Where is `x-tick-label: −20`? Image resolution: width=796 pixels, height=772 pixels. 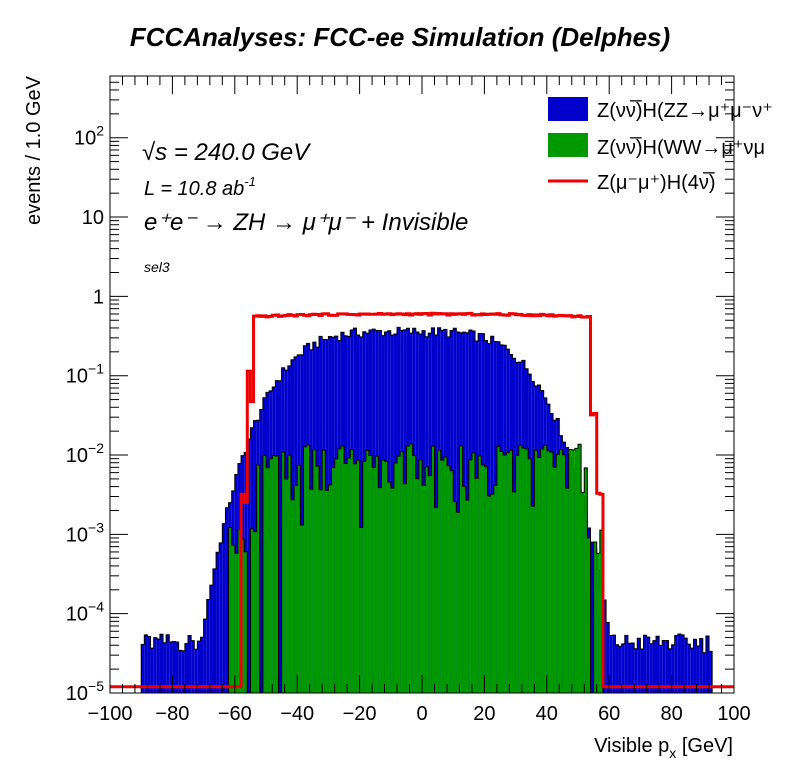 x-tick-label: −20 is located at coordinates (360, 714).